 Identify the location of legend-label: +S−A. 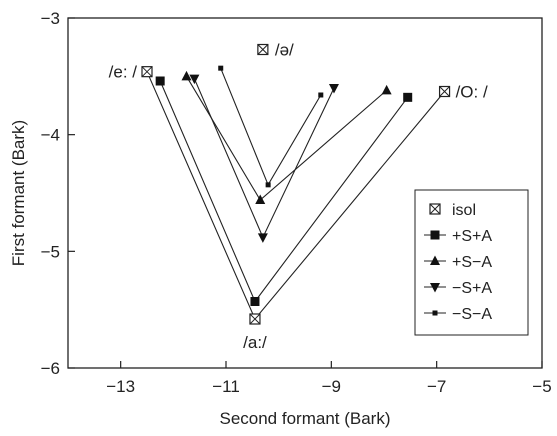
(472, 262).